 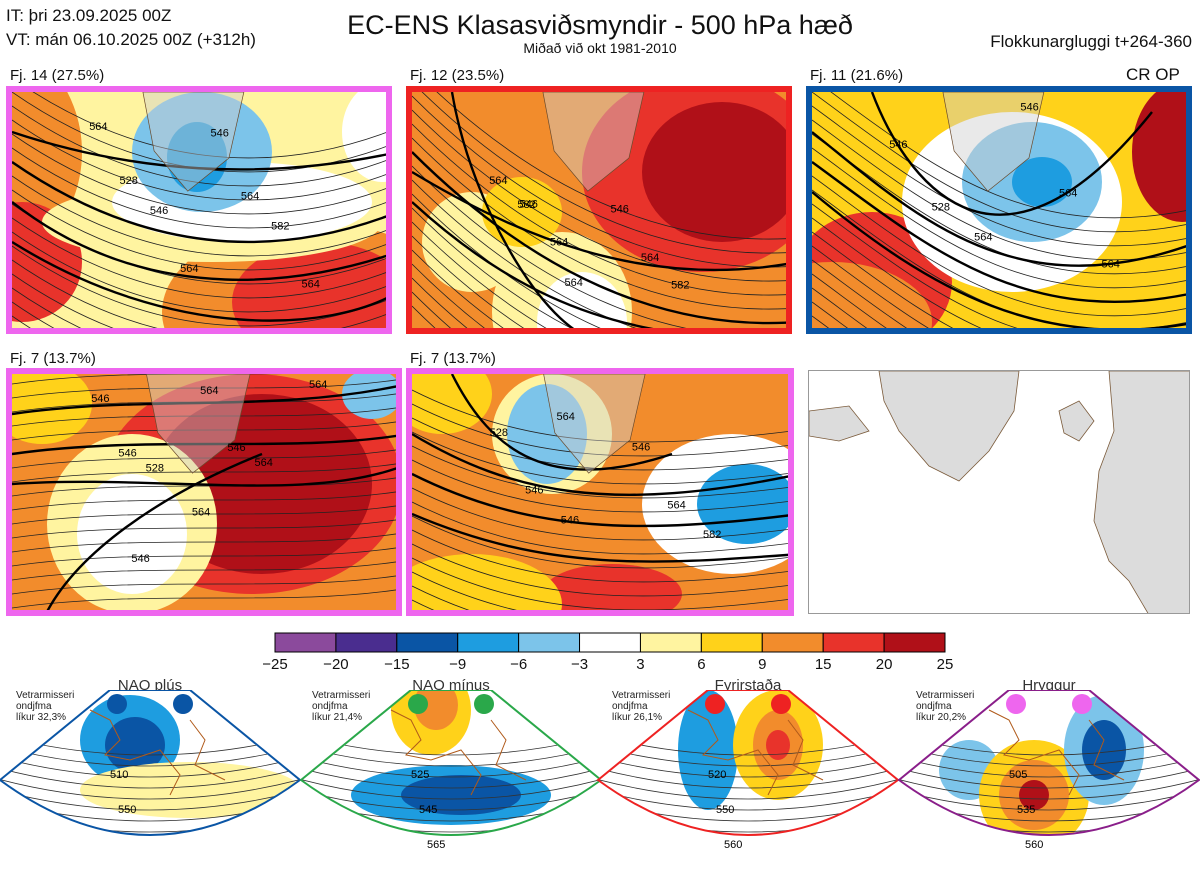 I want to click on anomaly-field: 564 528 546 564 546 564 582 564, so click(x=199, y=210).